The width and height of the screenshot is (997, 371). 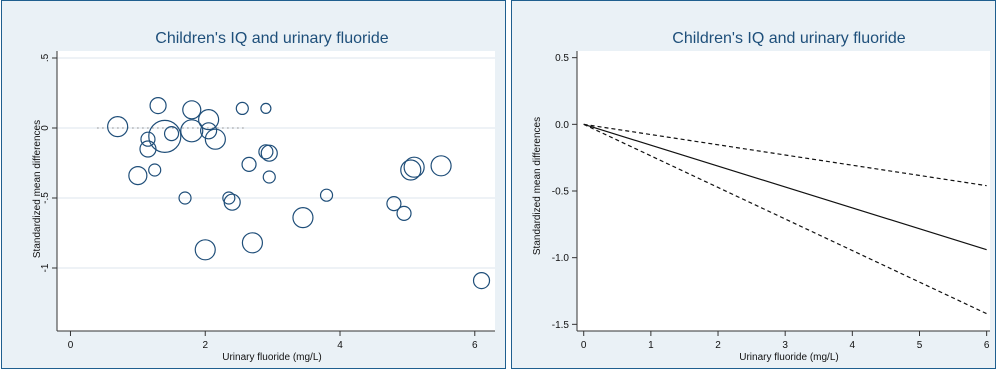 What do you see at coordinates (561, 325) in the screenshot?
I see `y-tick-label: -1.5` at bounding box center [561, 325].